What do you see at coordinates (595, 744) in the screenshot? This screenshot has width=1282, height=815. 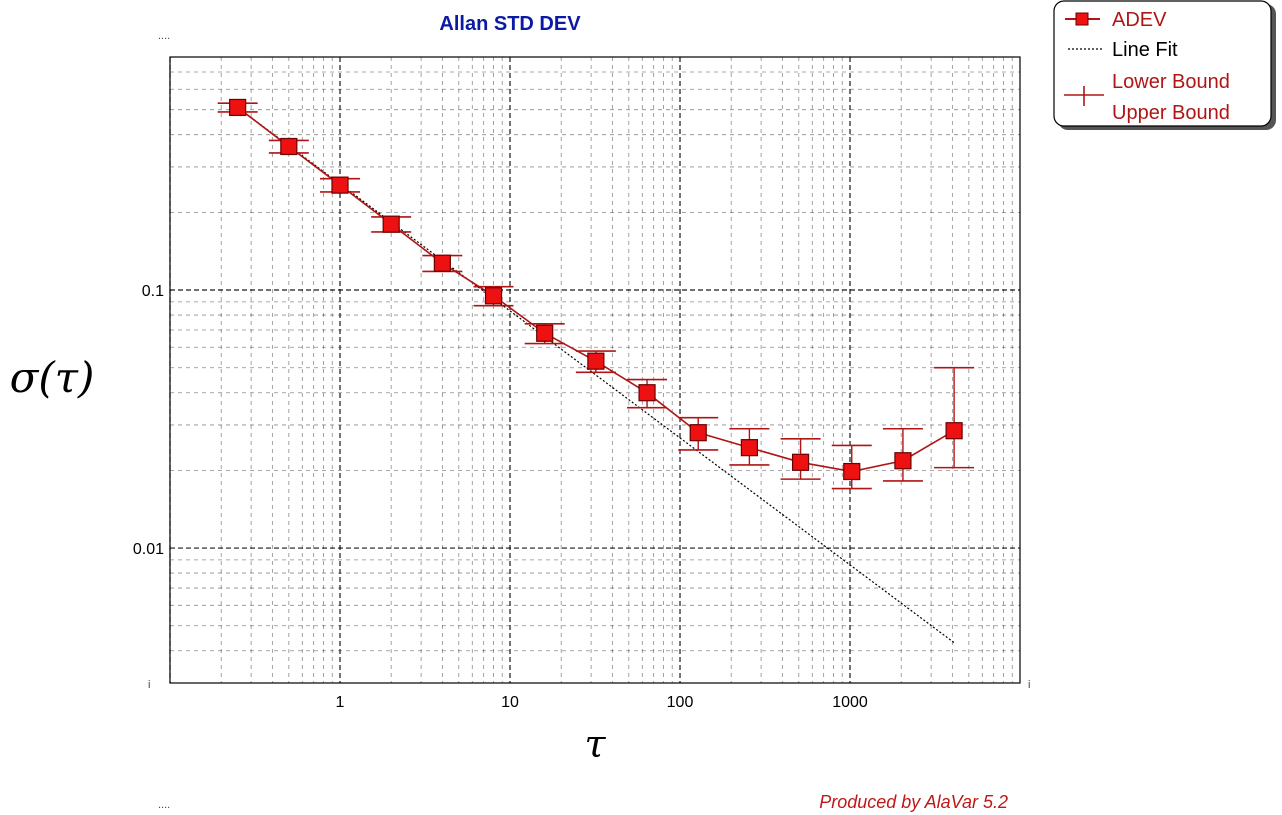 I see `x-axis-label: τ` at bounding box center [595, 744].